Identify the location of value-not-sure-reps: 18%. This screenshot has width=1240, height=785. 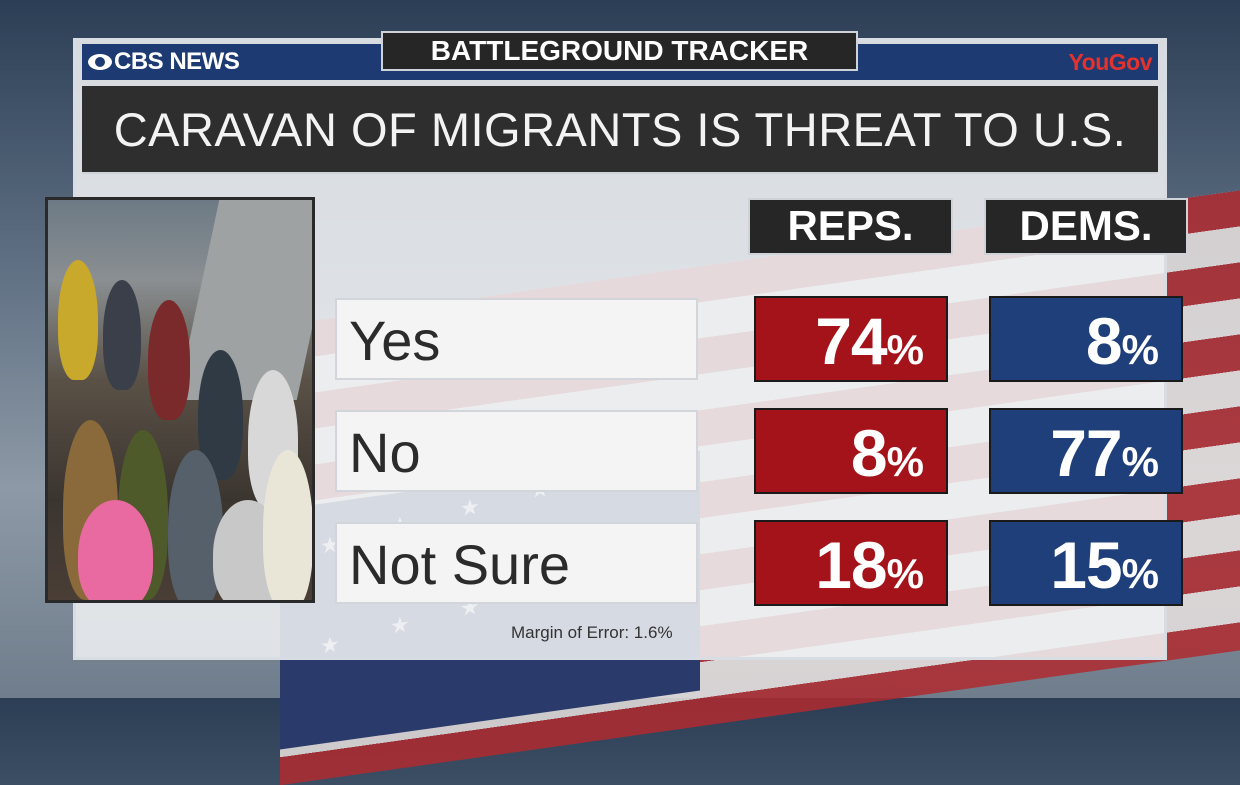
(851, 563).